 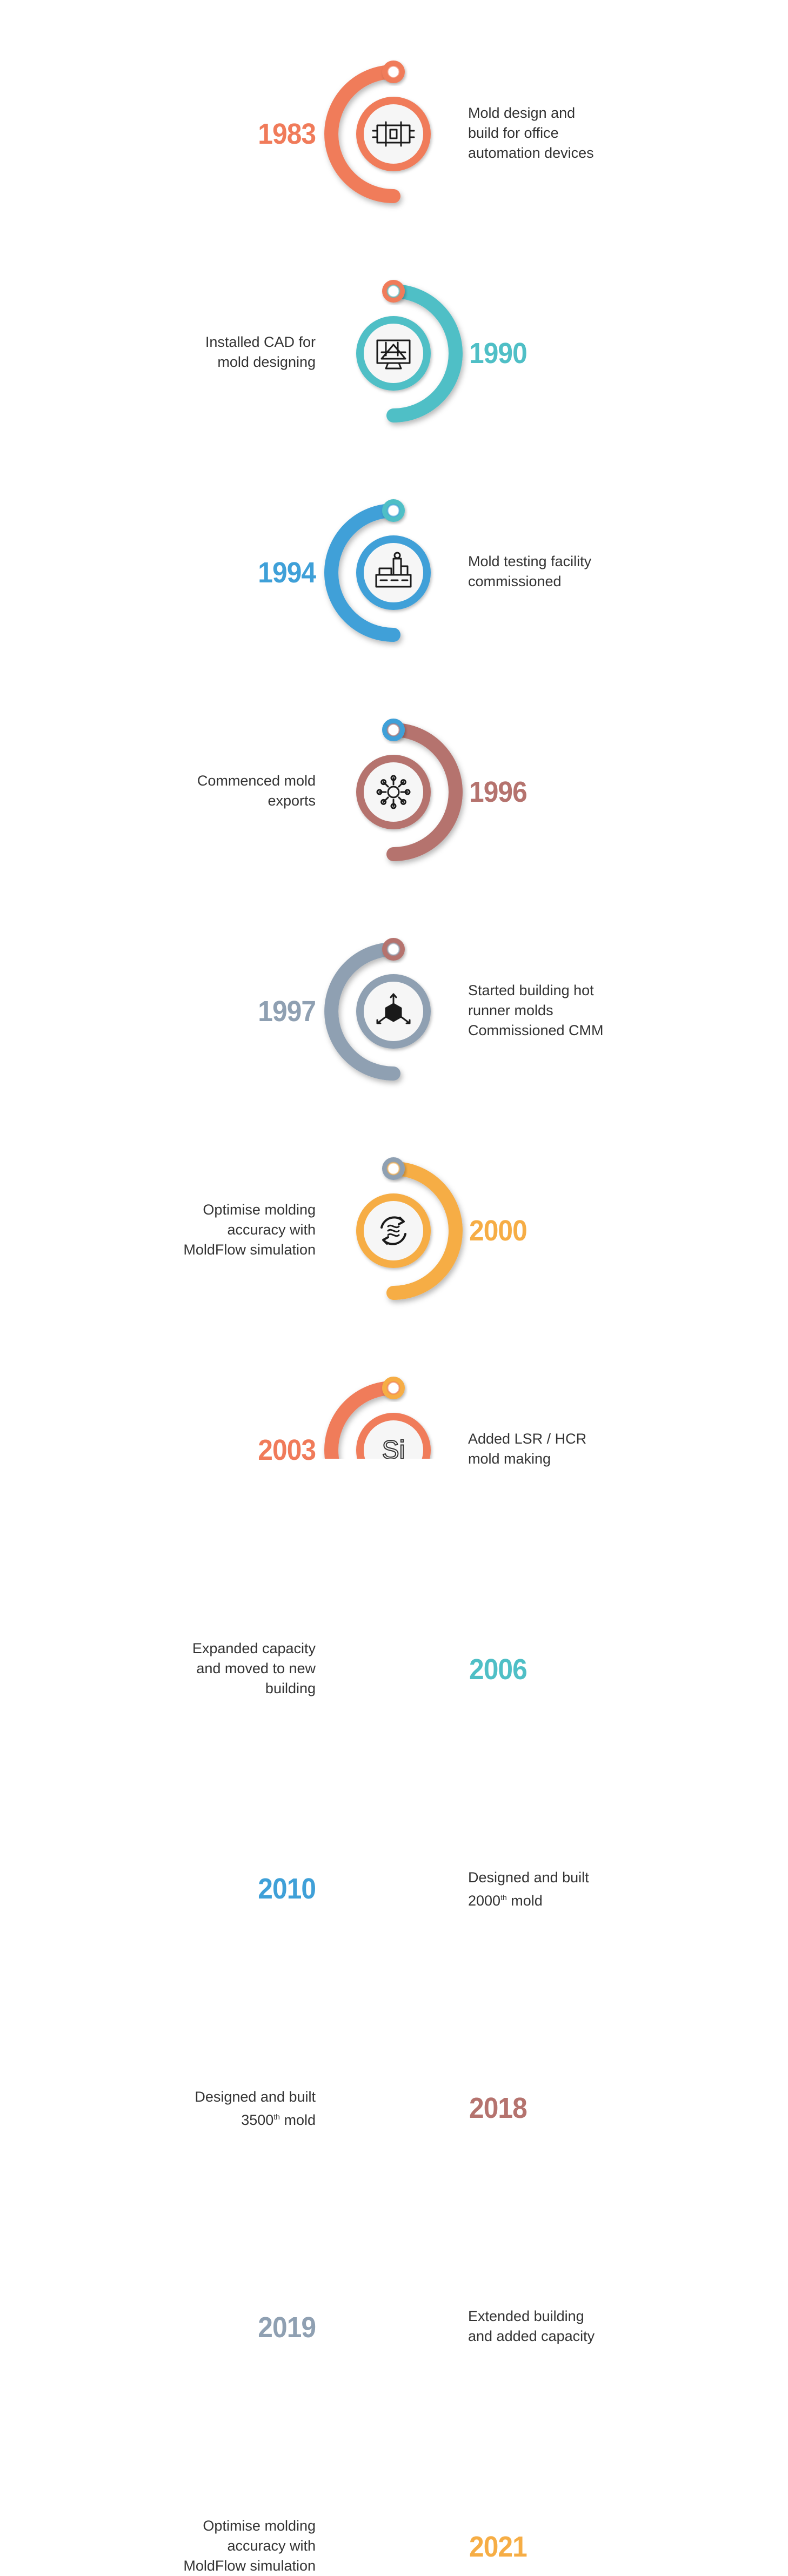 I want to click on description-line: build for office, so click(x=513, y=132).